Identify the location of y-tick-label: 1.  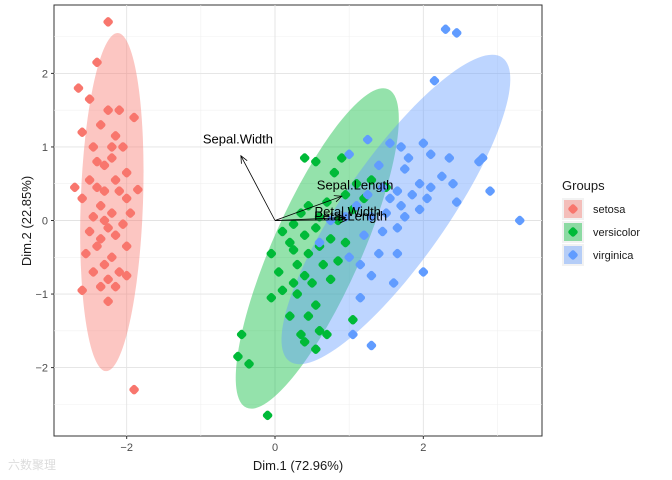
(45, 148).